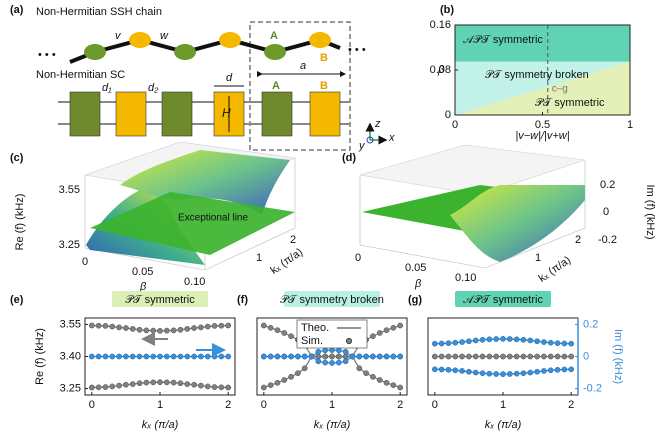 Image resolution: width=660 pixels, height=440 pixels. Describe the element at coordinates (293, 240) in the screenshot. I see `tick-label: 2` at that location.